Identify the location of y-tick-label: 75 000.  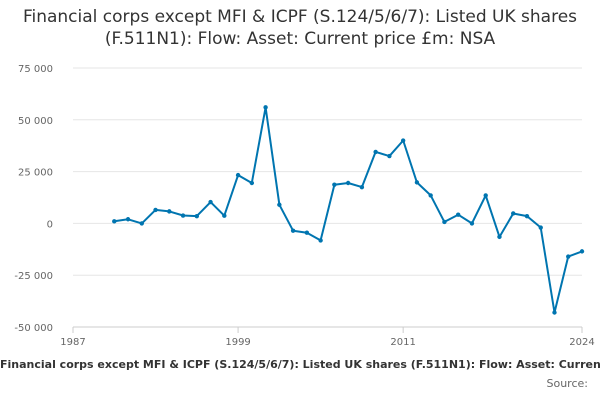
(35, 69).